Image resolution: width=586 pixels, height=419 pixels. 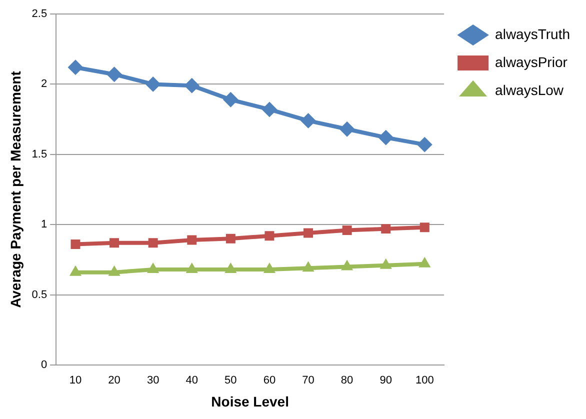 I want to click on legend-label: alwaysLow, so click(x=529, y=90).